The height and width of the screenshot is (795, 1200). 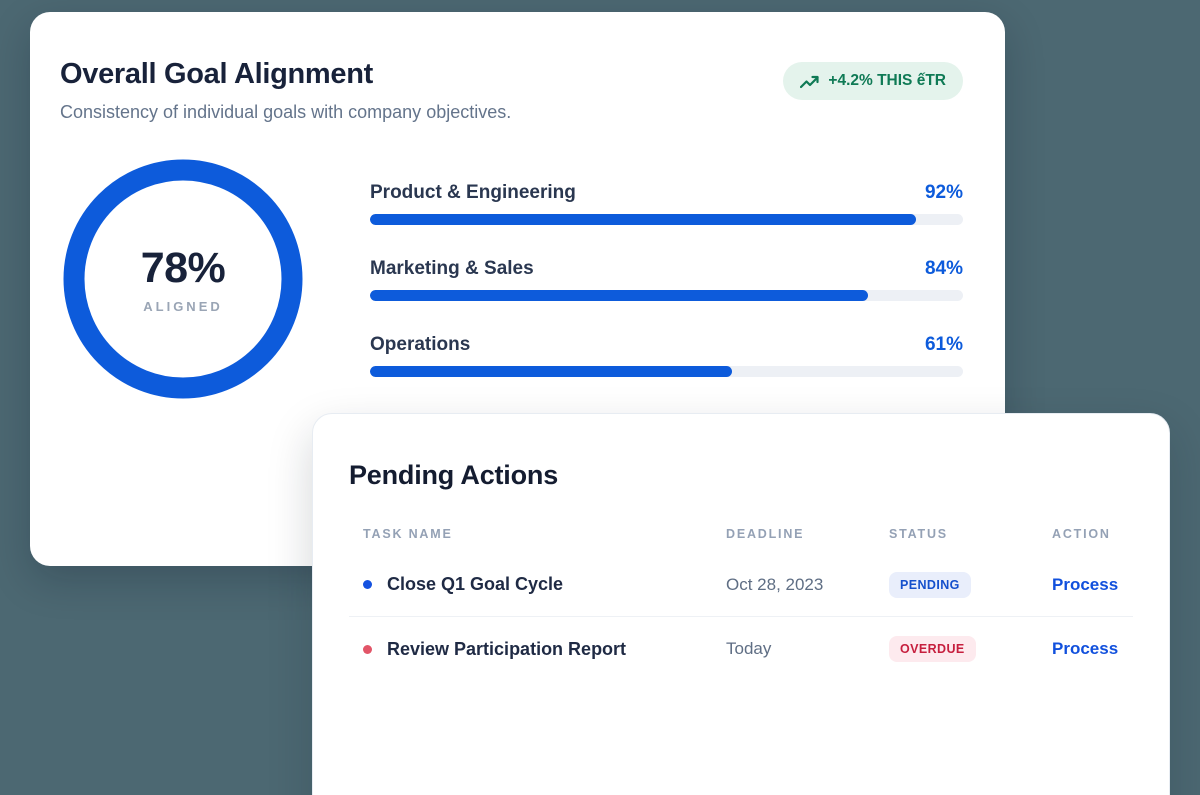 I want to click on bar-value: 92%, so click(x=943, y=192).